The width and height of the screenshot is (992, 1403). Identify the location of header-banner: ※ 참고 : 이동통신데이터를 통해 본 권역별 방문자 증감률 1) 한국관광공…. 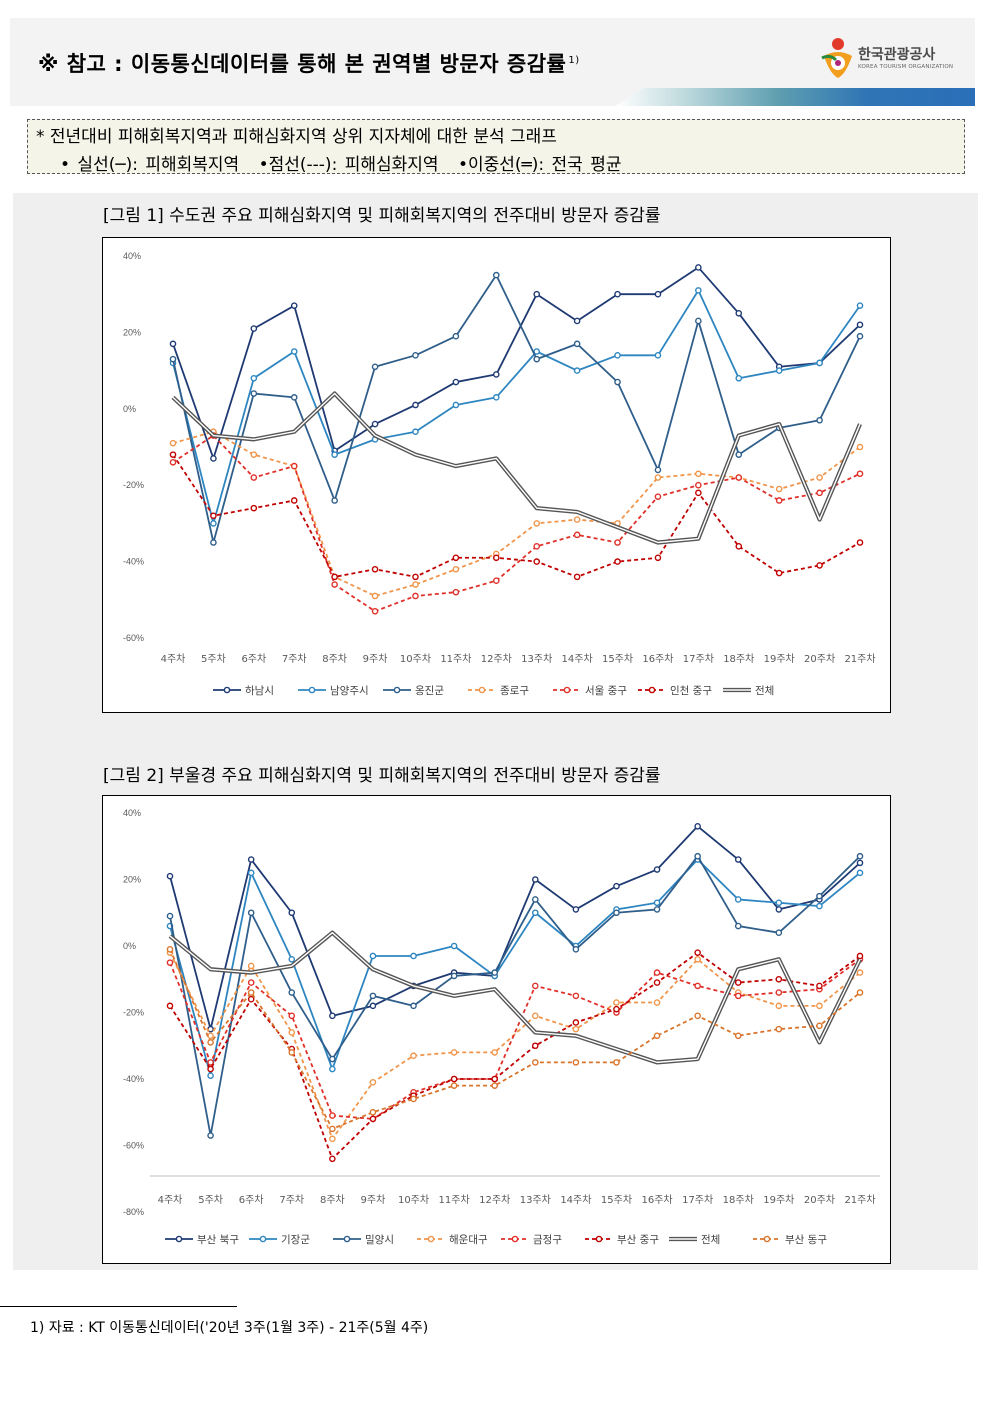
(492, 62).